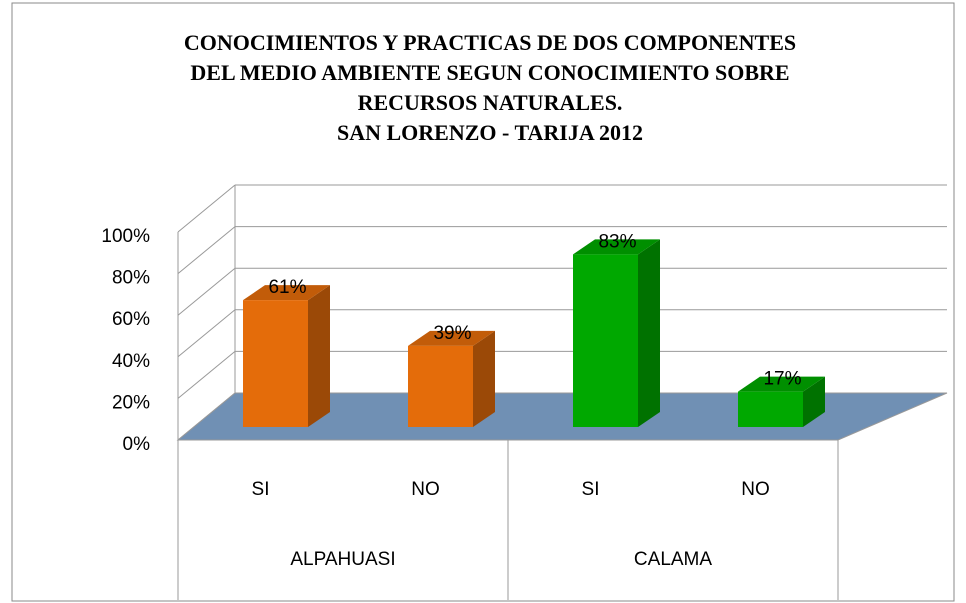 Image resolution: width=966 pixels, height=603 pixels. Describe the element at coordinates (125, 236) in the screenshot. I see `y-tick-label: 100%` at that location.